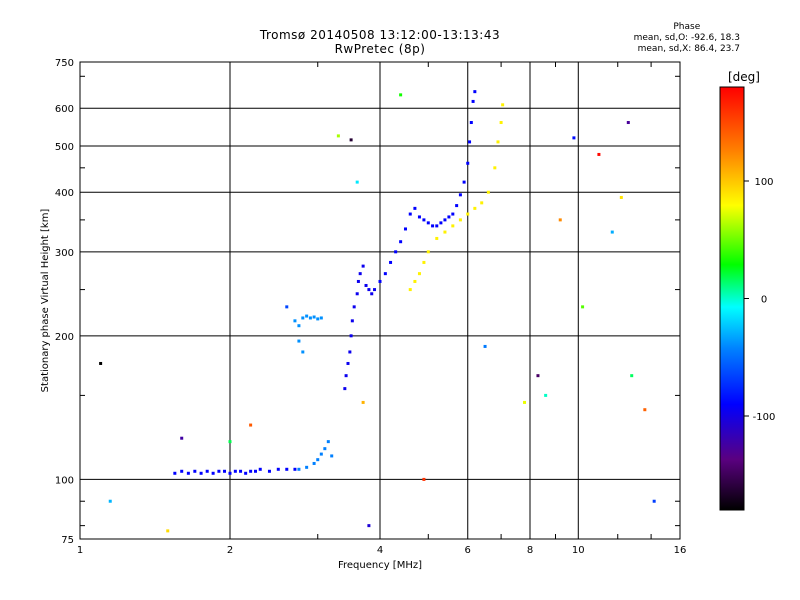 The height and width of the screenshot is (600, 800). I want to click on colorbar-gradient, so click(732, 298).